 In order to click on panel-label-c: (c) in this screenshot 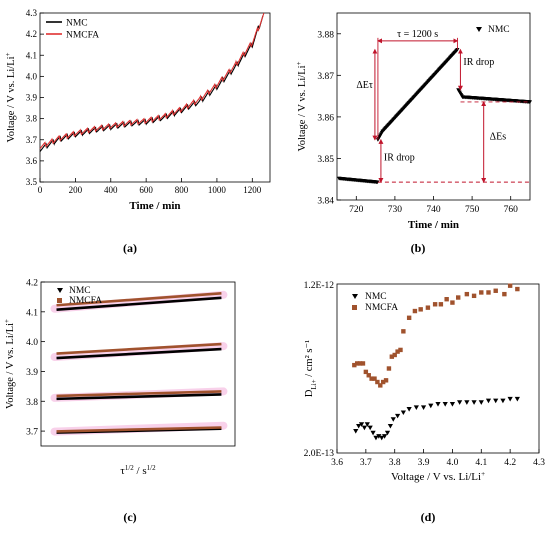, I will do `click(129, 517)`.